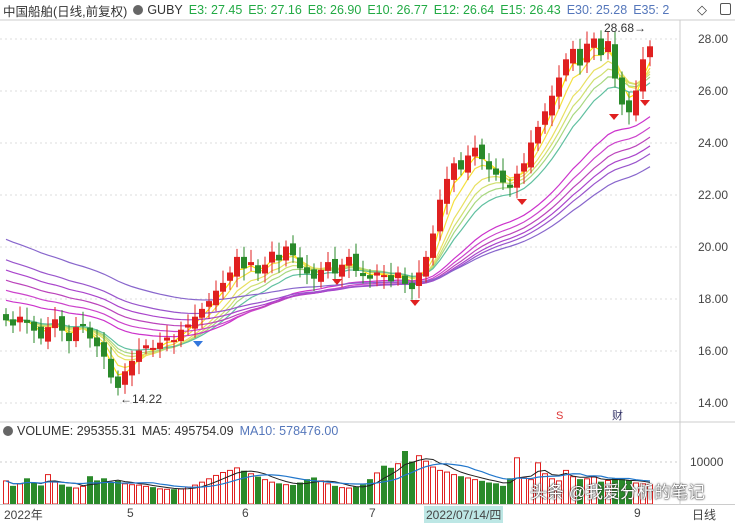 The width and height of the screenshot is (735, 523). Describe the element at coordinates (713, 91) in the screenshot. I see `price-tick: 26.00` at that location.